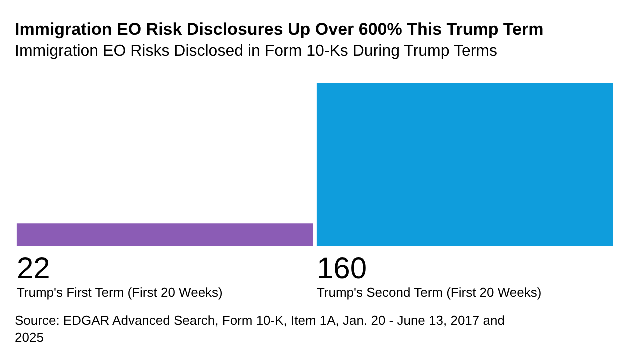 This screenshot has width=633, height=358. What do you see at coordinates (33, 269) in the screenshot?
I see `data-label: 22` at bounding box center [33, 269].